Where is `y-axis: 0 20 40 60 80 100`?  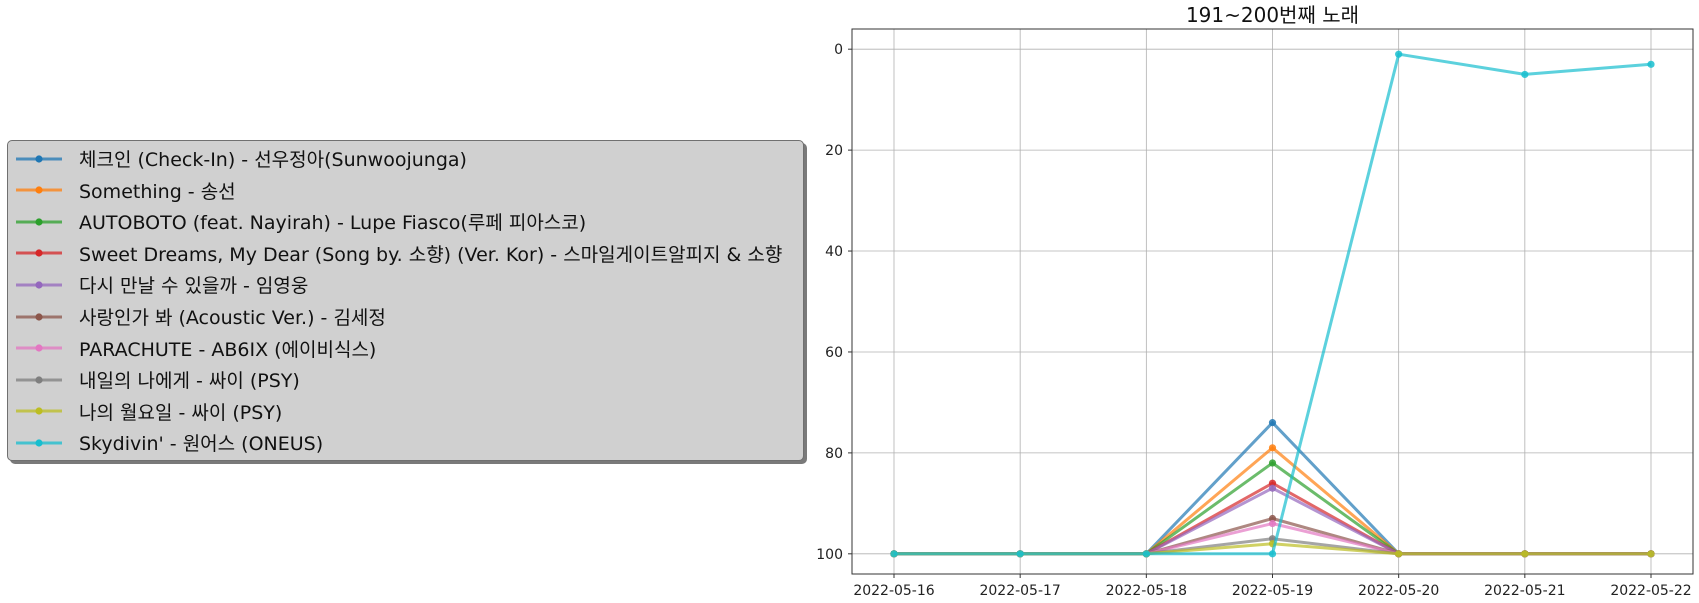 y-axis: 0 20 40 60 80 100 is located at coordinates (834, 302).